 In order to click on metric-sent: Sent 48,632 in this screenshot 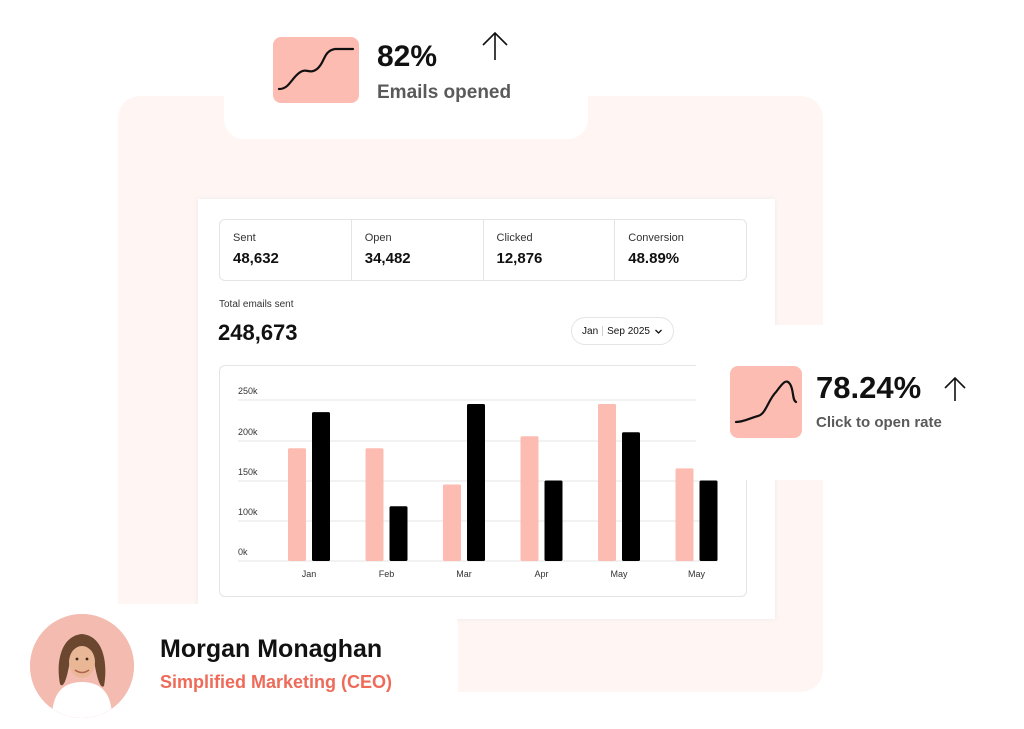, I will do `click(286, 250)`.